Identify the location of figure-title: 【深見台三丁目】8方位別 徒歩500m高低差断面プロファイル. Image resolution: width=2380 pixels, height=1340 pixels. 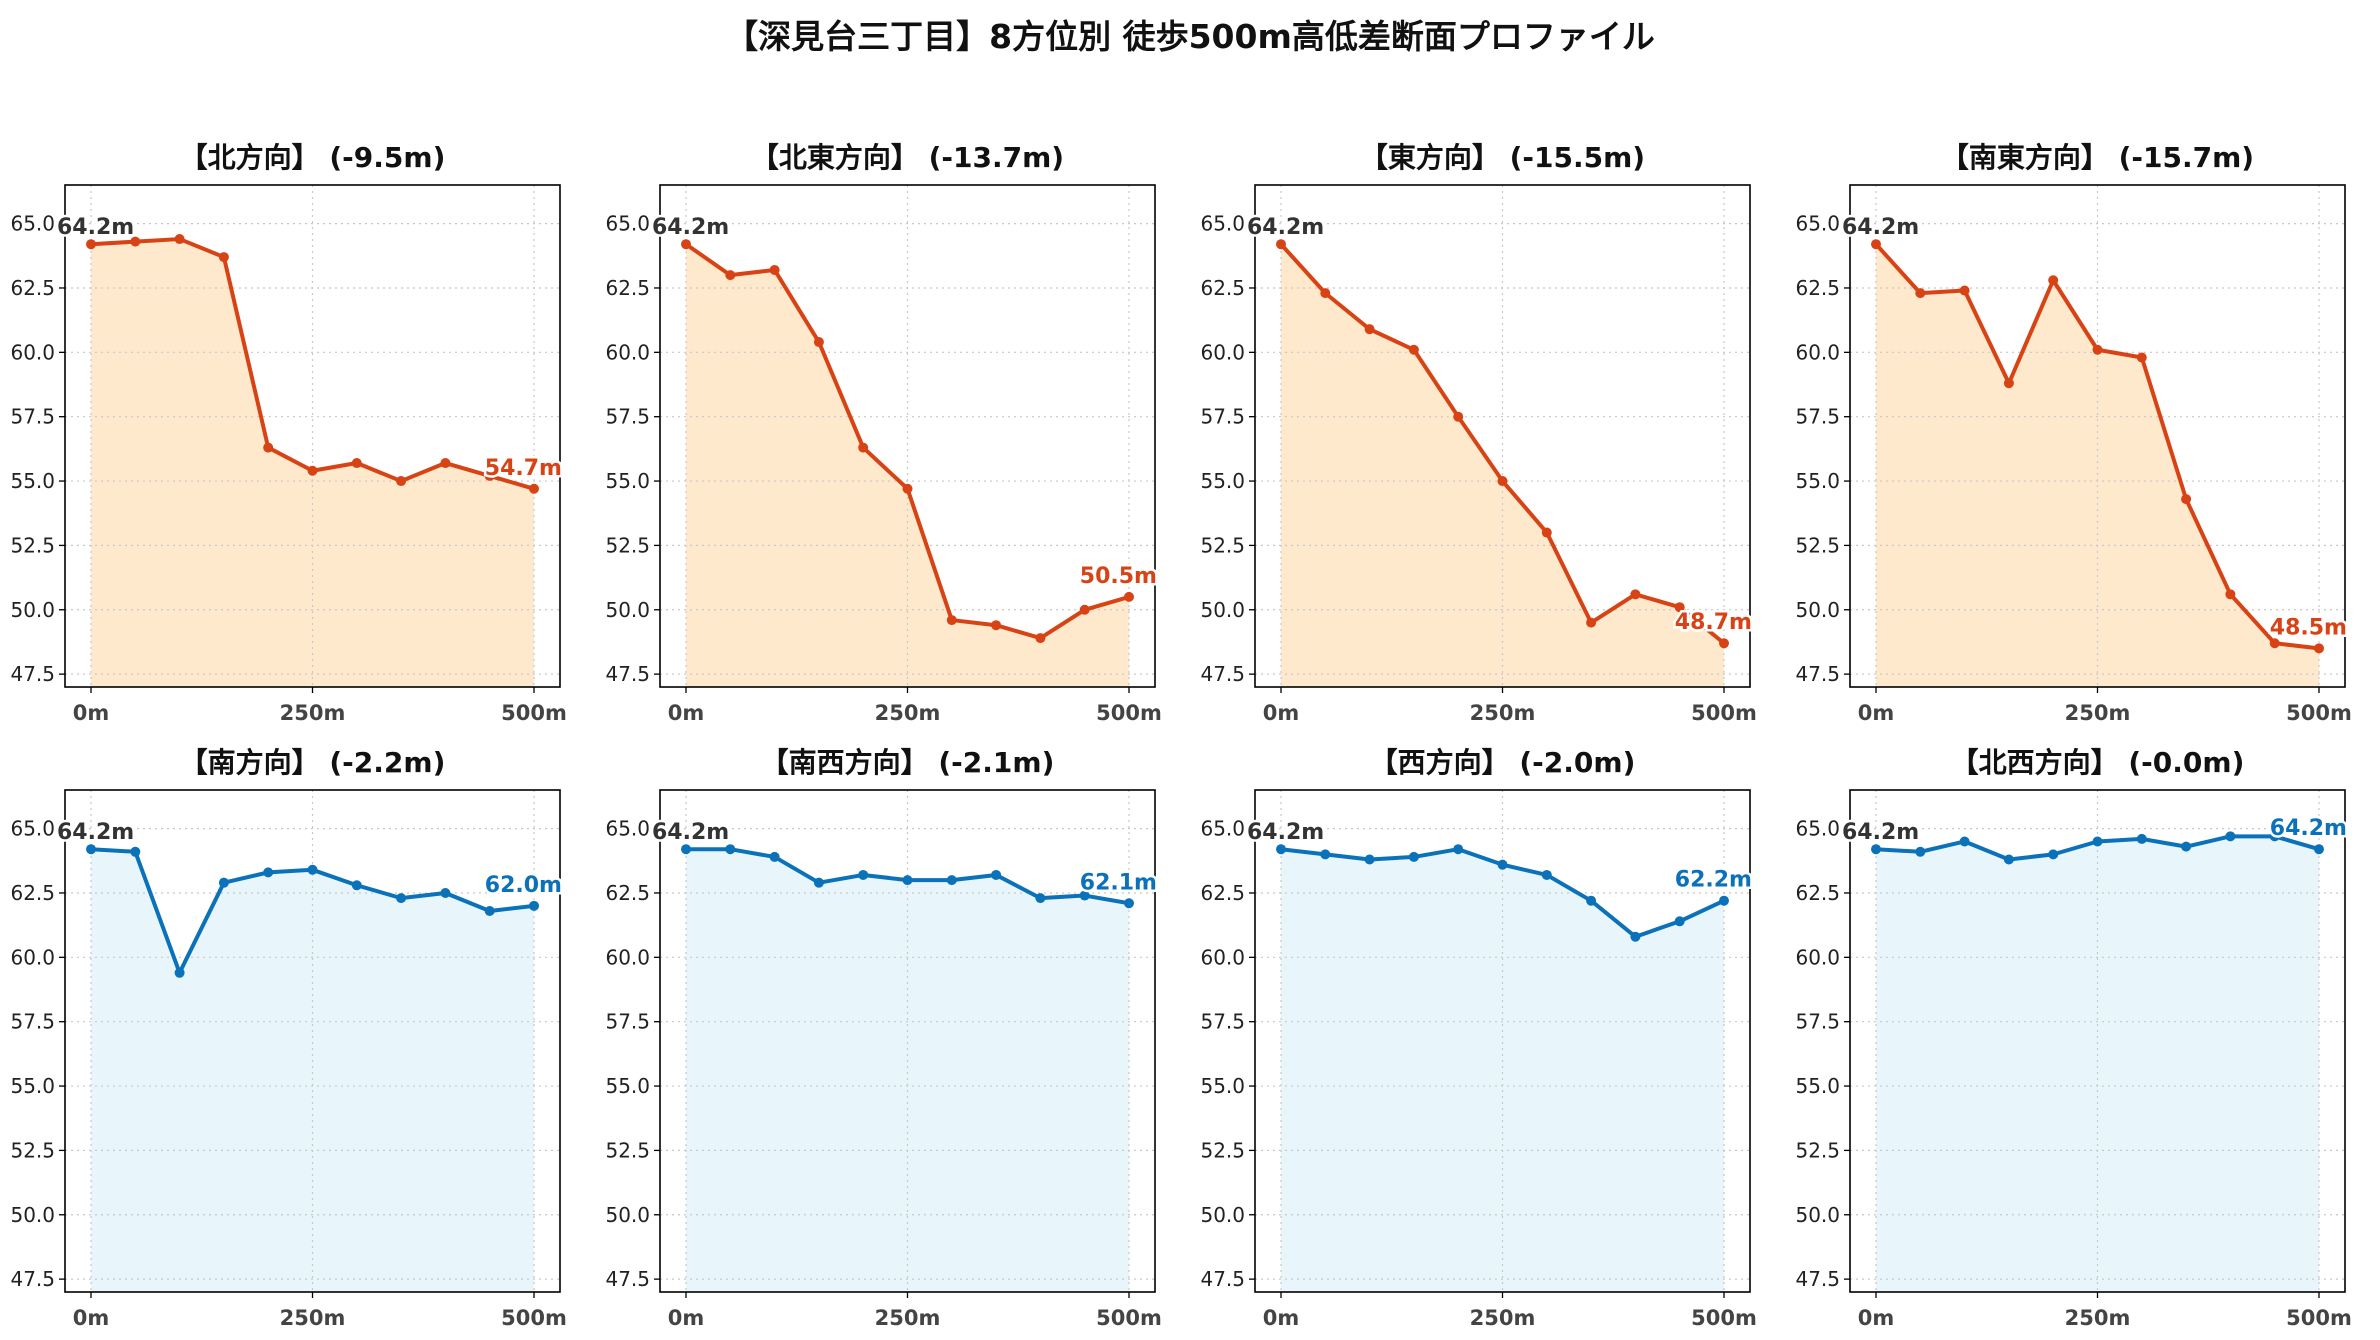
(1190, 36).